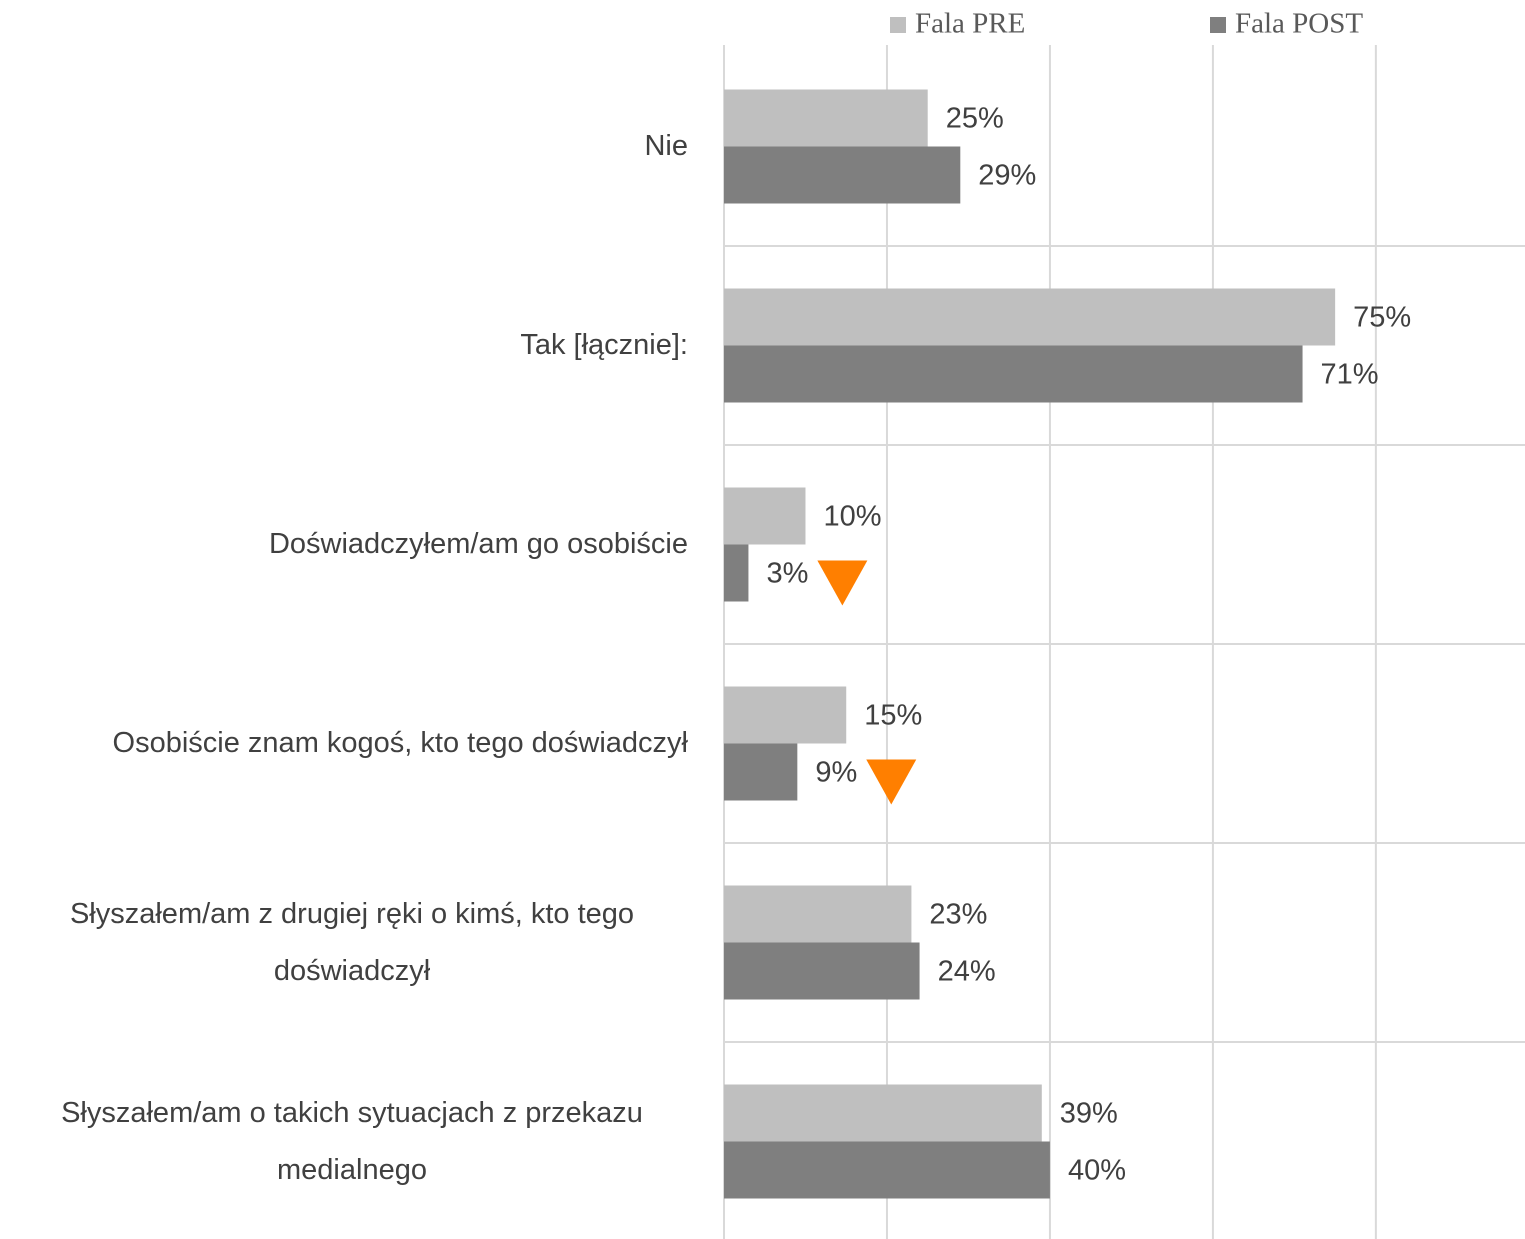 The height and width of the screenshot is (1239, 1525). I want to click on data-label: 40%, so click(1097, 1171).